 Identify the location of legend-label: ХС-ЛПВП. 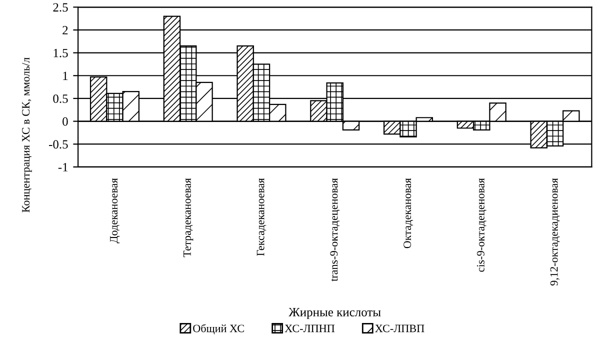
(399, 328).